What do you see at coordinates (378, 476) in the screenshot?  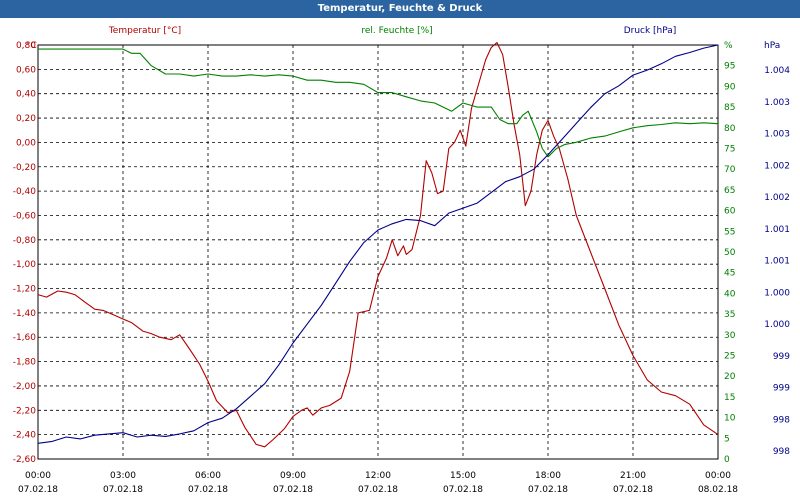 I see `x-tick-time: 12:00` at bounding box center [378, 476].